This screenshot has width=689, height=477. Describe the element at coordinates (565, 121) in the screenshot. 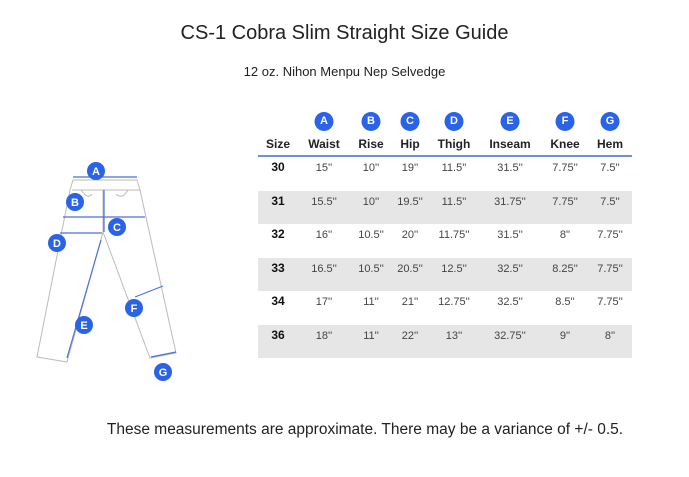

I see `column-badge-f: F` at that location.